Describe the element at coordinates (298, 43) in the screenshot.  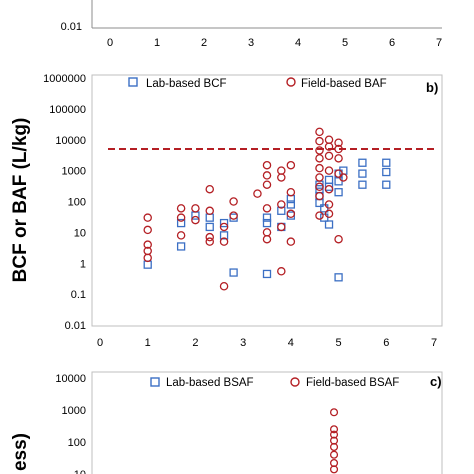
I see `panel-a-xtick-label: 4` at that location.